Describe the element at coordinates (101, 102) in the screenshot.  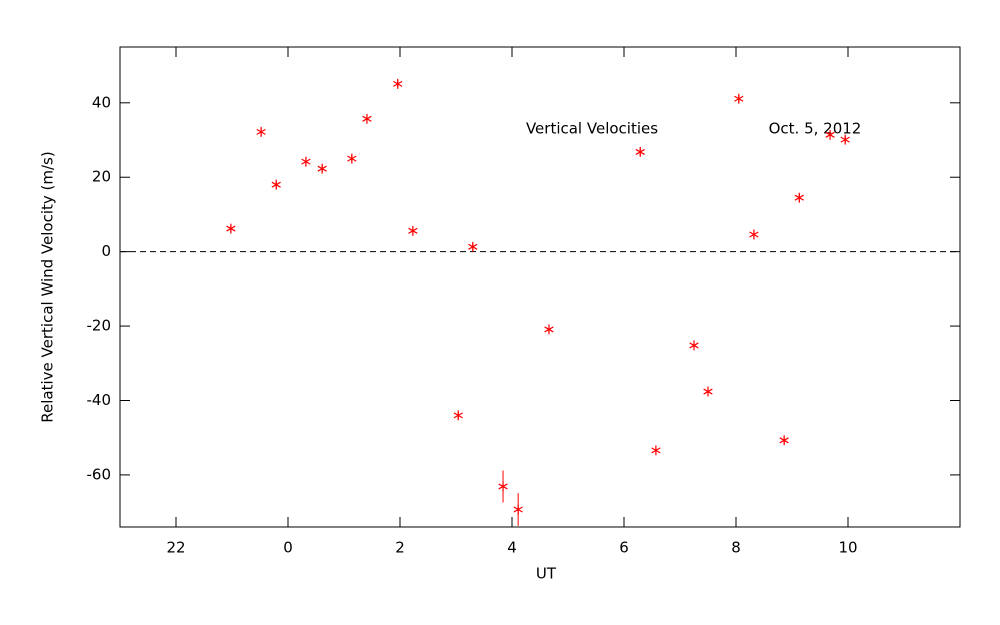
I see `y-tick-label: 40` at that location.